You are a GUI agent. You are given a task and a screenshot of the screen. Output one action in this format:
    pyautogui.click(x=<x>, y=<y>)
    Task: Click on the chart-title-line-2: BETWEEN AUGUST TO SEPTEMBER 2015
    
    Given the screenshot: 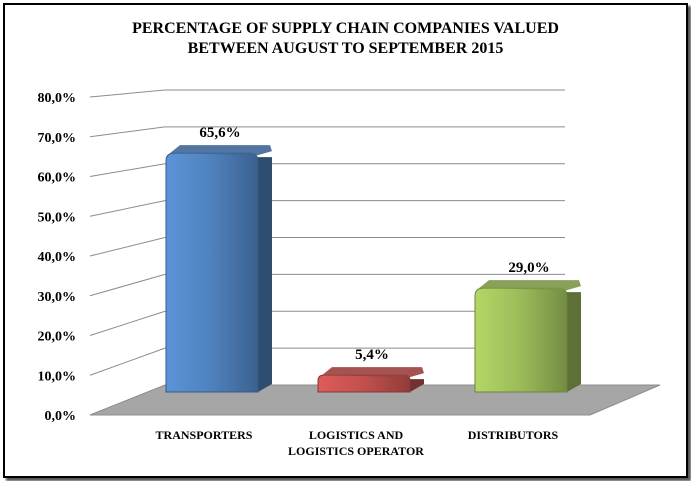 What is the action you would take?
    pyautogui.click(x=345, y=48)
    